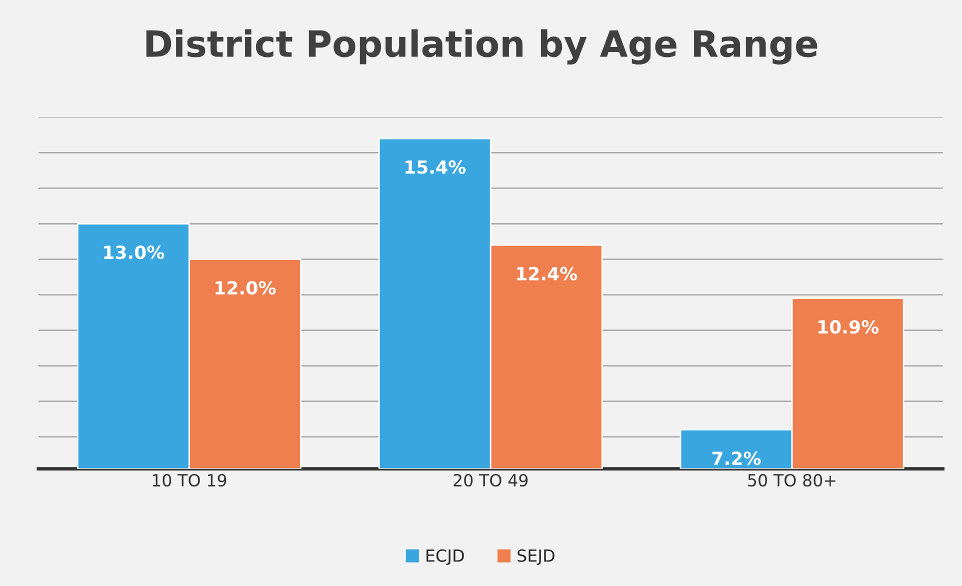 This screenshot has height=586, width=962. What do you see at coordinates (491, 480) in the screenshot?
I see `x-tick-label: 20 TO 49` at bounding box center [491, 480].